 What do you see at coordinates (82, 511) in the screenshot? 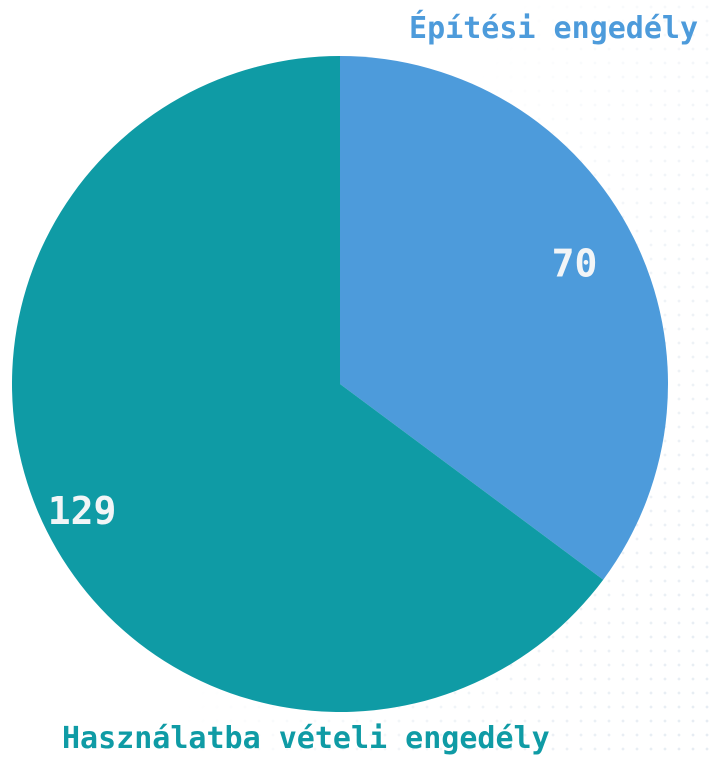
I see `pie-value-label-1: 129` at bounding box center [82, 511].